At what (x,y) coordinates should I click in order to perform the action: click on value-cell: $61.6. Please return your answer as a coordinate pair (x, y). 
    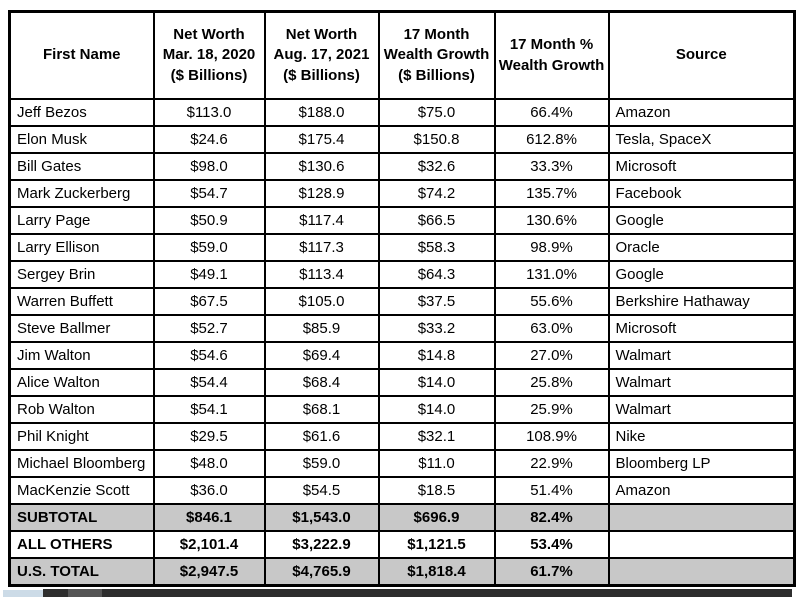
    Looking at the image, I should click on (321, 436).